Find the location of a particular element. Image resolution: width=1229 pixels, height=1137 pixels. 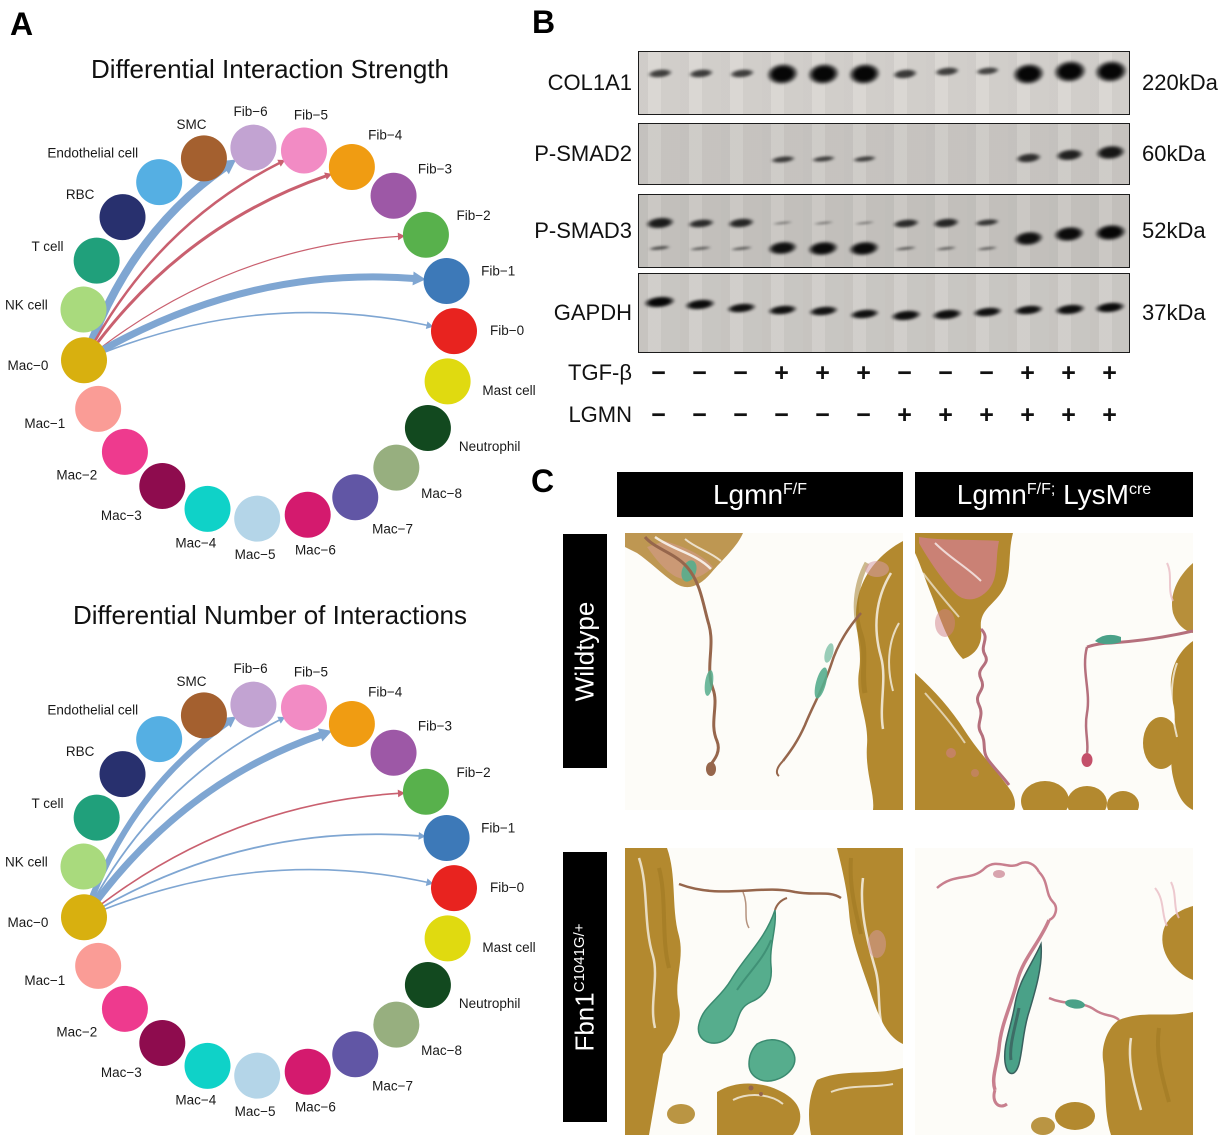

node-Mac−8 is located at coordinates (396, 1024).